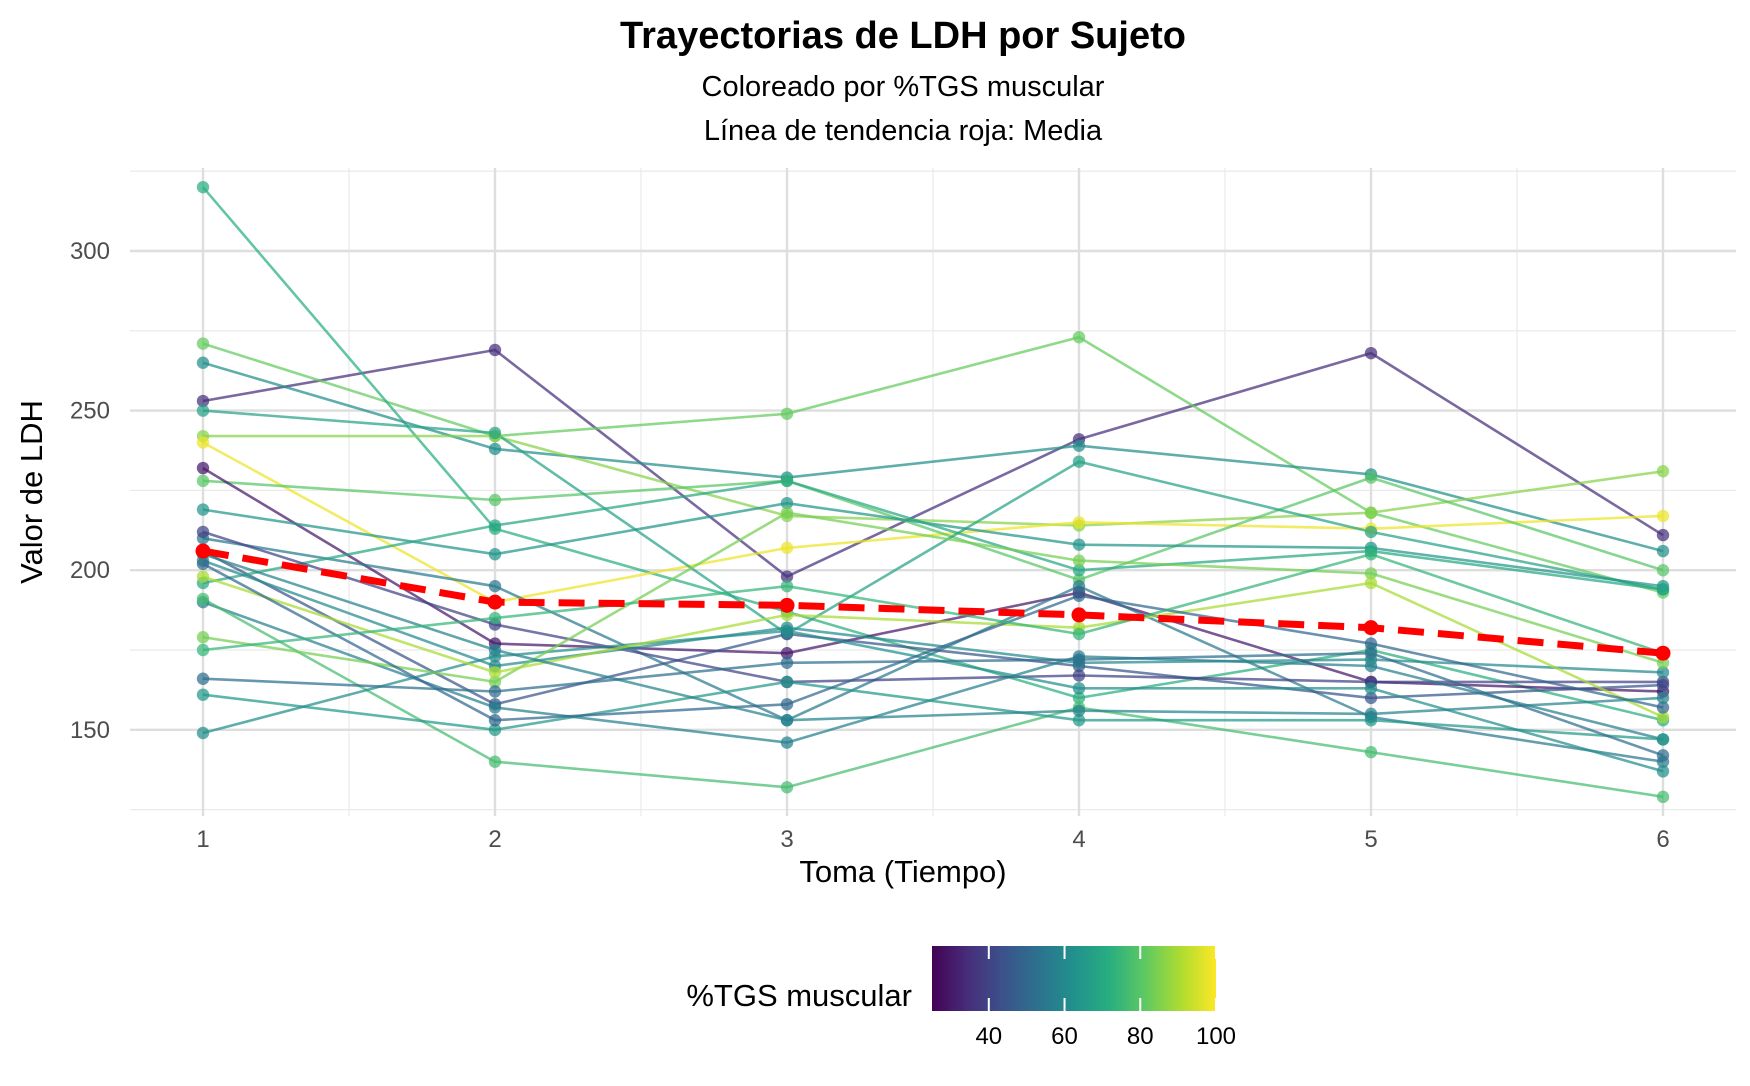 Image resolution: width=1750 pixels, height=1086 pixels. What do you see at coordinates (90, 251) in the screenshot?
I see `y-tick-label: 300` at bounding box center [90, 251].